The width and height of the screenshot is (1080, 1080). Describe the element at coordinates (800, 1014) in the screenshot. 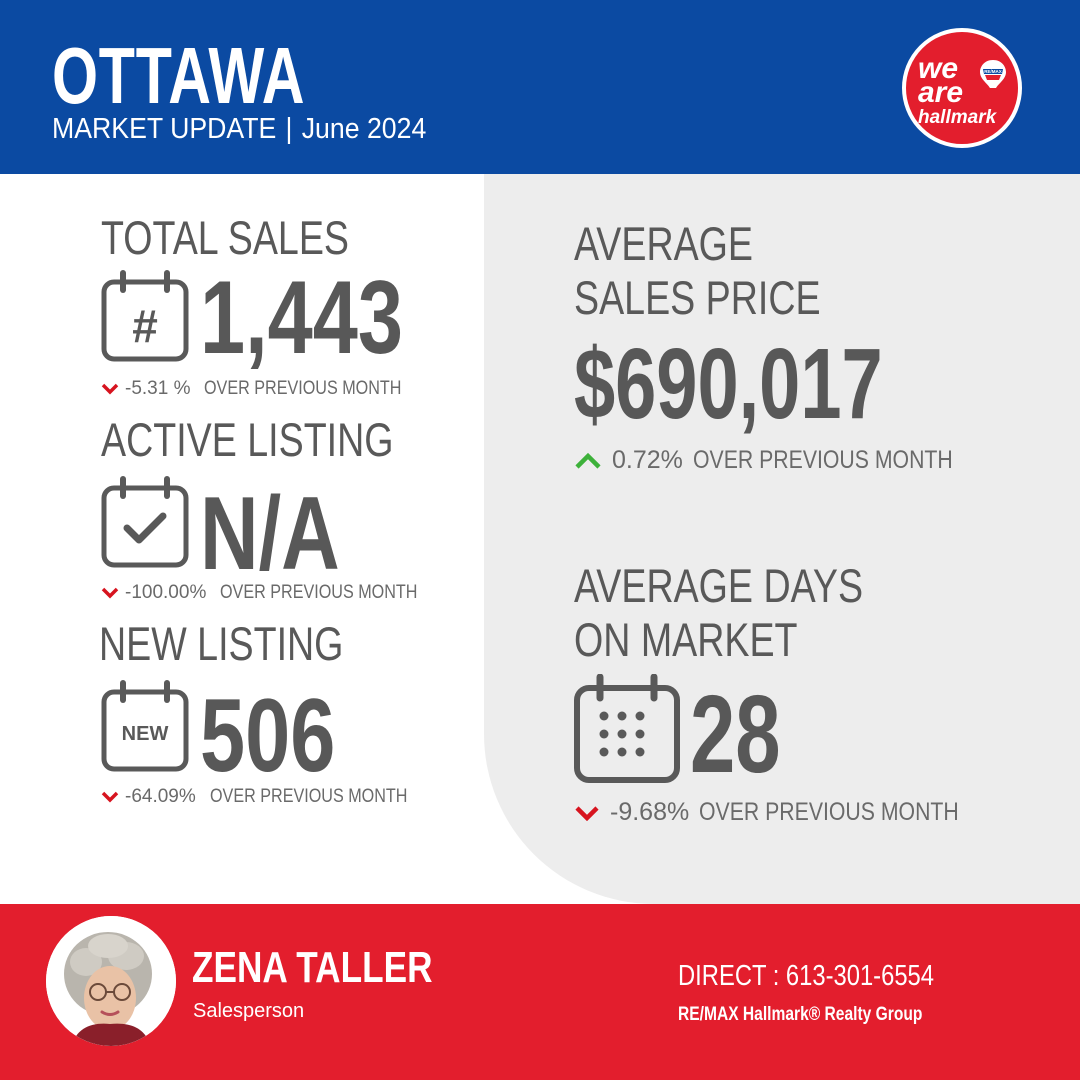

I see `brokerage-name: RE/MAX Hallmark® Realty Group` at that location.